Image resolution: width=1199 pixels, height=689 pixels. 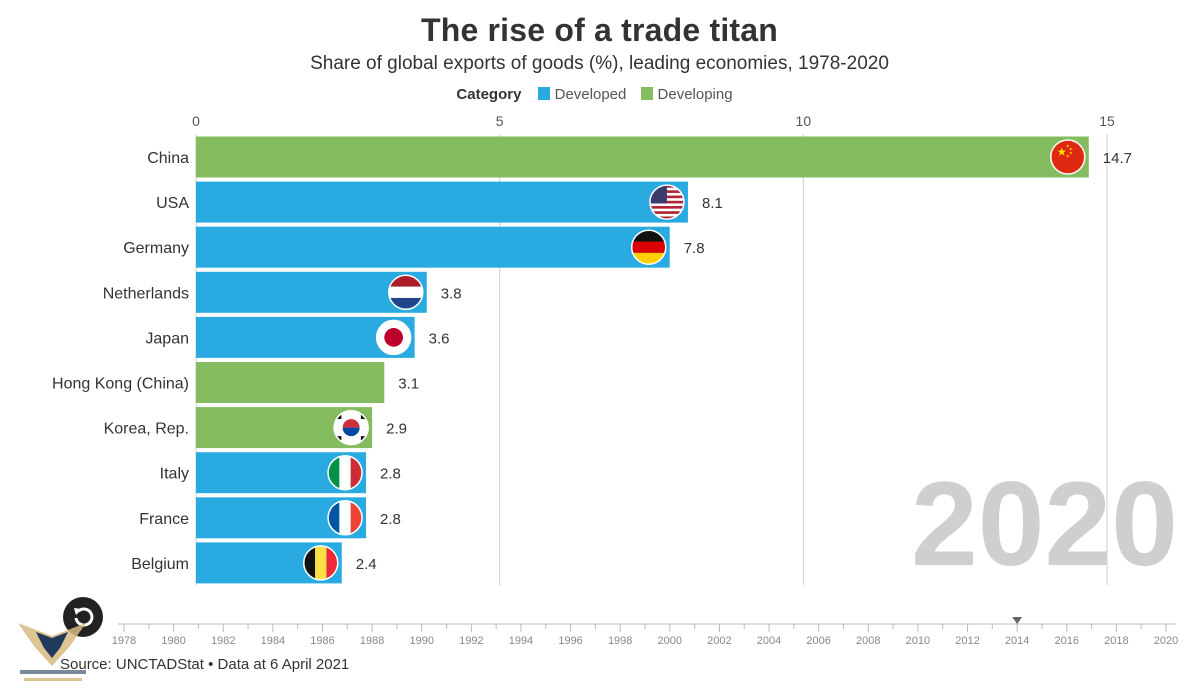 What do you see at coordinates (167, 338) in the screenshot?
I see `category-label: Japan` at bounding box center [167, 338].